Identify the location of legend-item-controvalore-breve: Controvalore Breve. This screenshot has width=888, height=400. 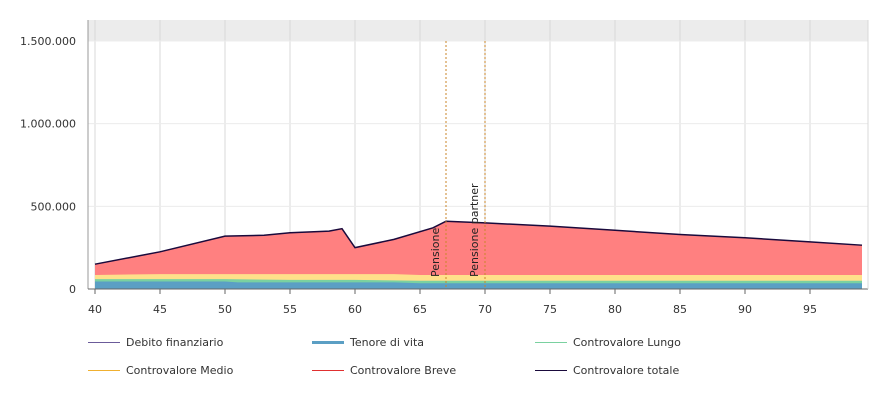
(384, 370).